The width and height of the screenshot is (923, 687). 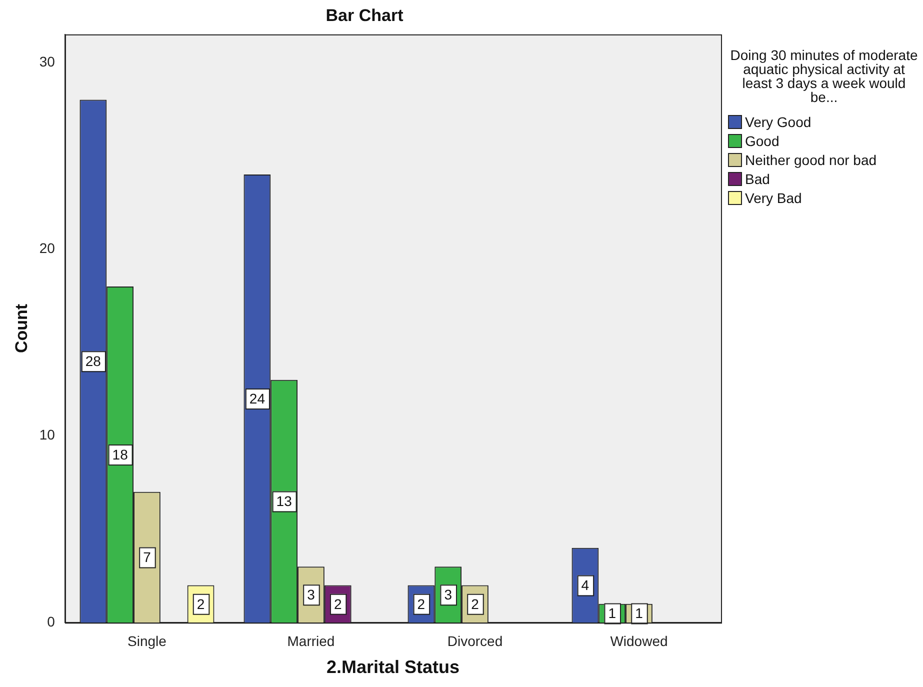 I want to click on legend-label: Bad, so click(x=757, y=178).